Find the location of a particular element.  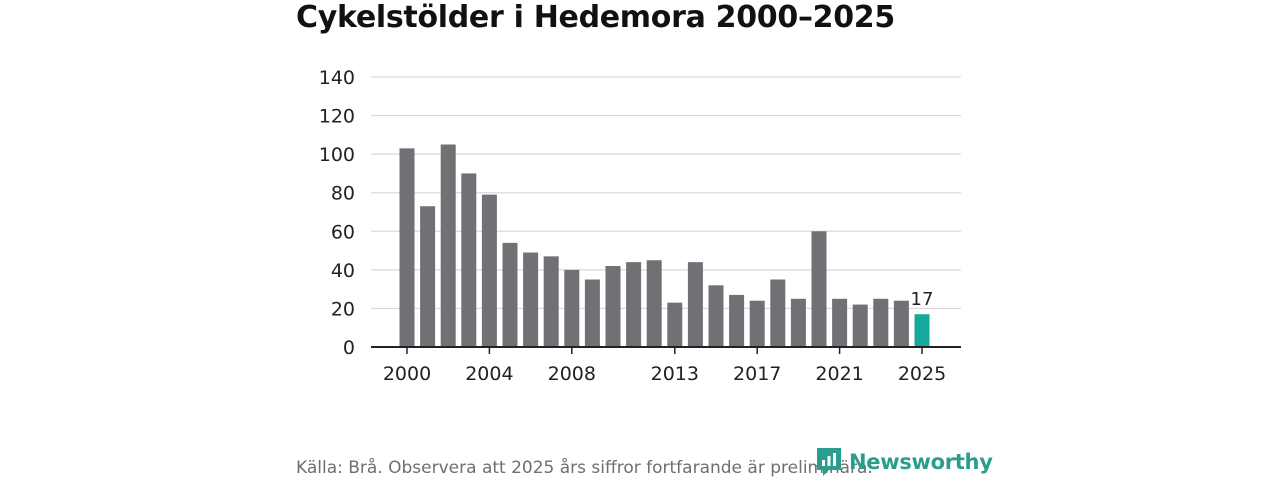

bar-2017 is located at coordinates (757, 323).